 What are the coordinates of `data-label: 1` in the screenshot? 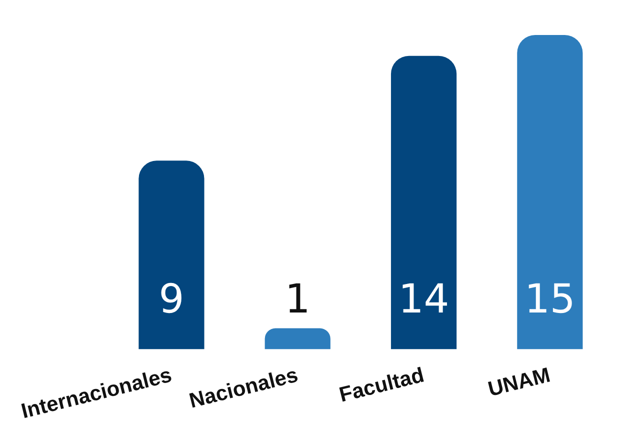 It's located at (297, 299).